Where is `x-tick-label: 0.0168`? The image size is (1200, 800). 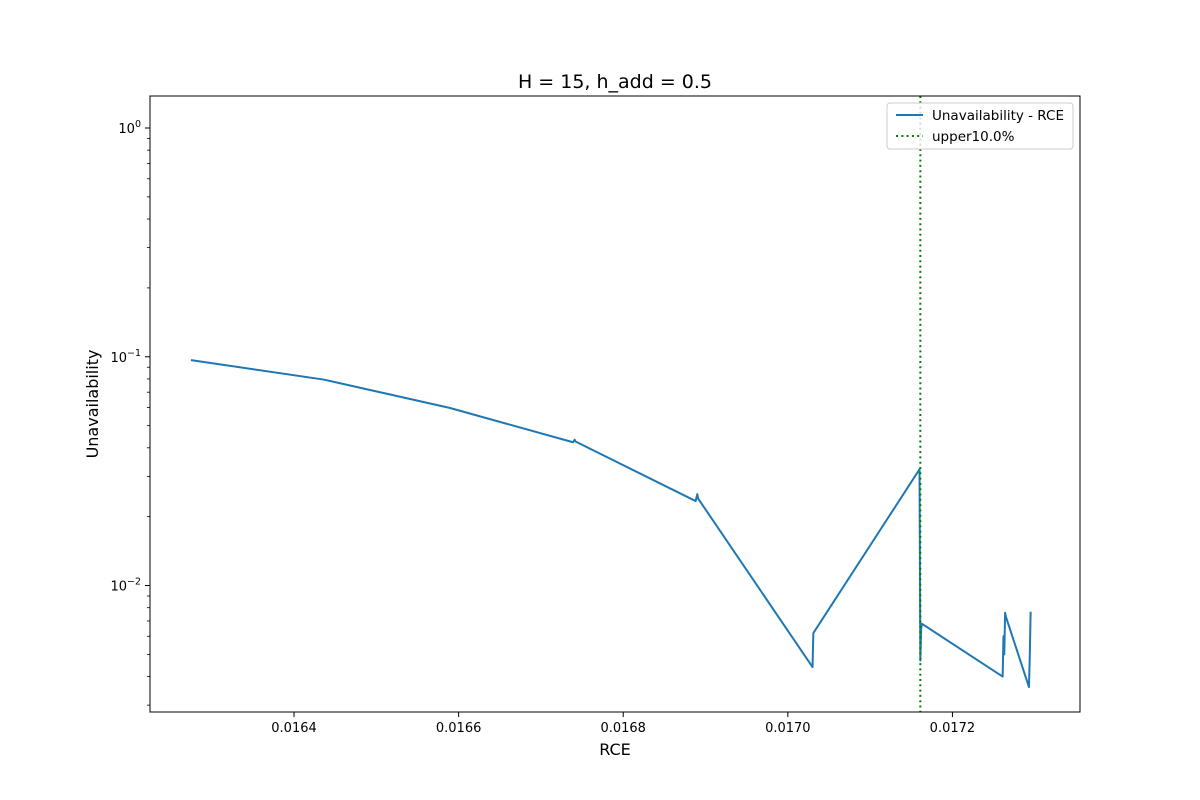 x-tick-label: 0.0168 is located at coordinates (623, 728).